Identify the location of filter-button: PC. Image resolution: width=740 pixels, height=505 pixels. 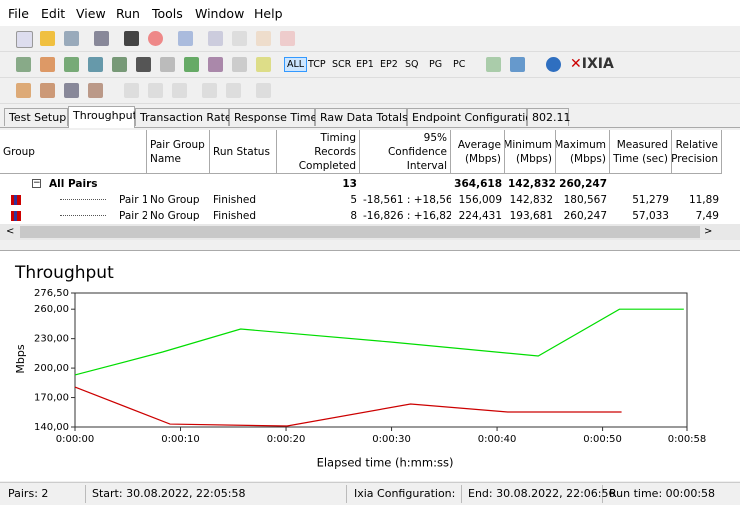
(459, 64).